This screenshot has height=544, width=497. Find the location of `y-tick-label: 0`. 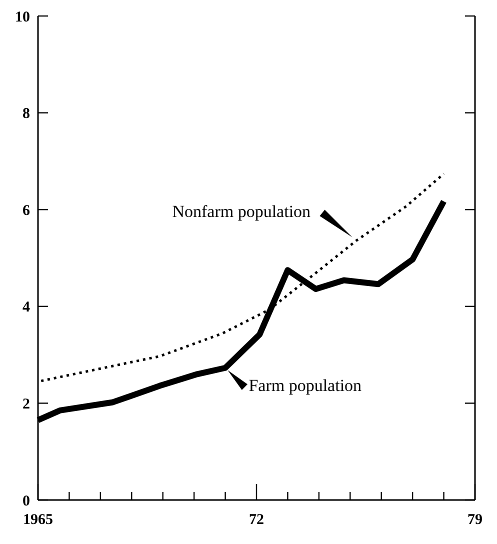

y-tick-label: 0 is located at coordinates (26, 501).